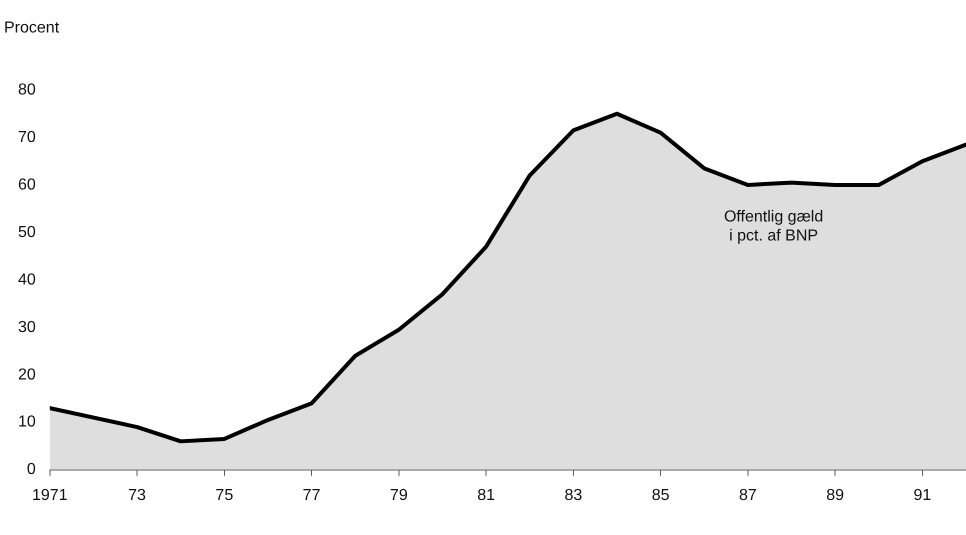  Describe the element at coordinates (27, 327) in the screenshot. I see `y-tick-label: 30` at that location.